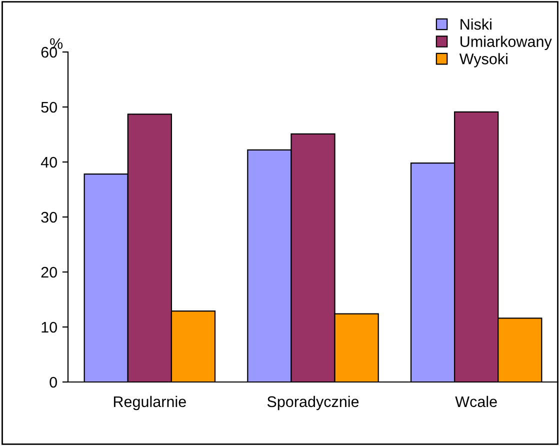  I want to click on y-tick-label: 40, so click(48, 162).